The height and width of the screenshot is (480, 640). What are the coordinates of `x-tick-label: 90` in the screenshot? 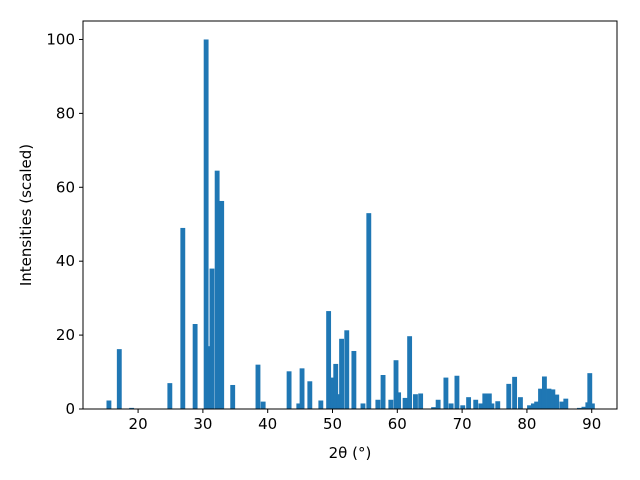 It's located at (591, 424).